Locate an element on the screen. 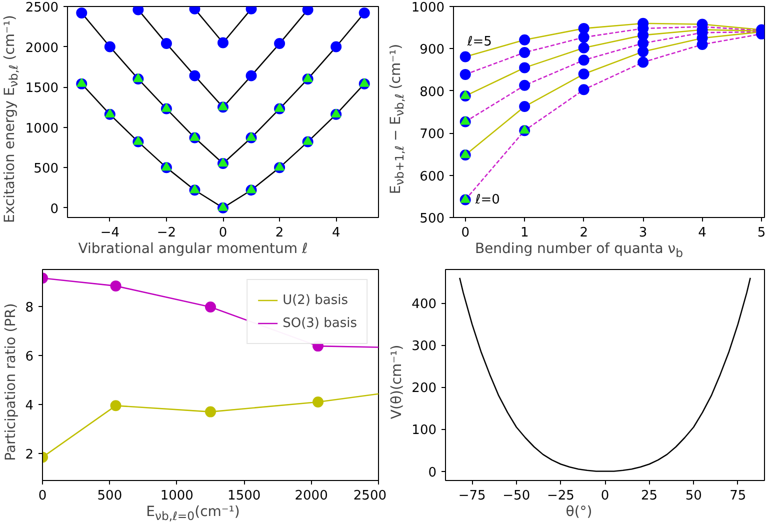 Image resolution: width=773 pixels, height=527 pixels. y-tick-label: 800 is located at coordinates (432, 92).